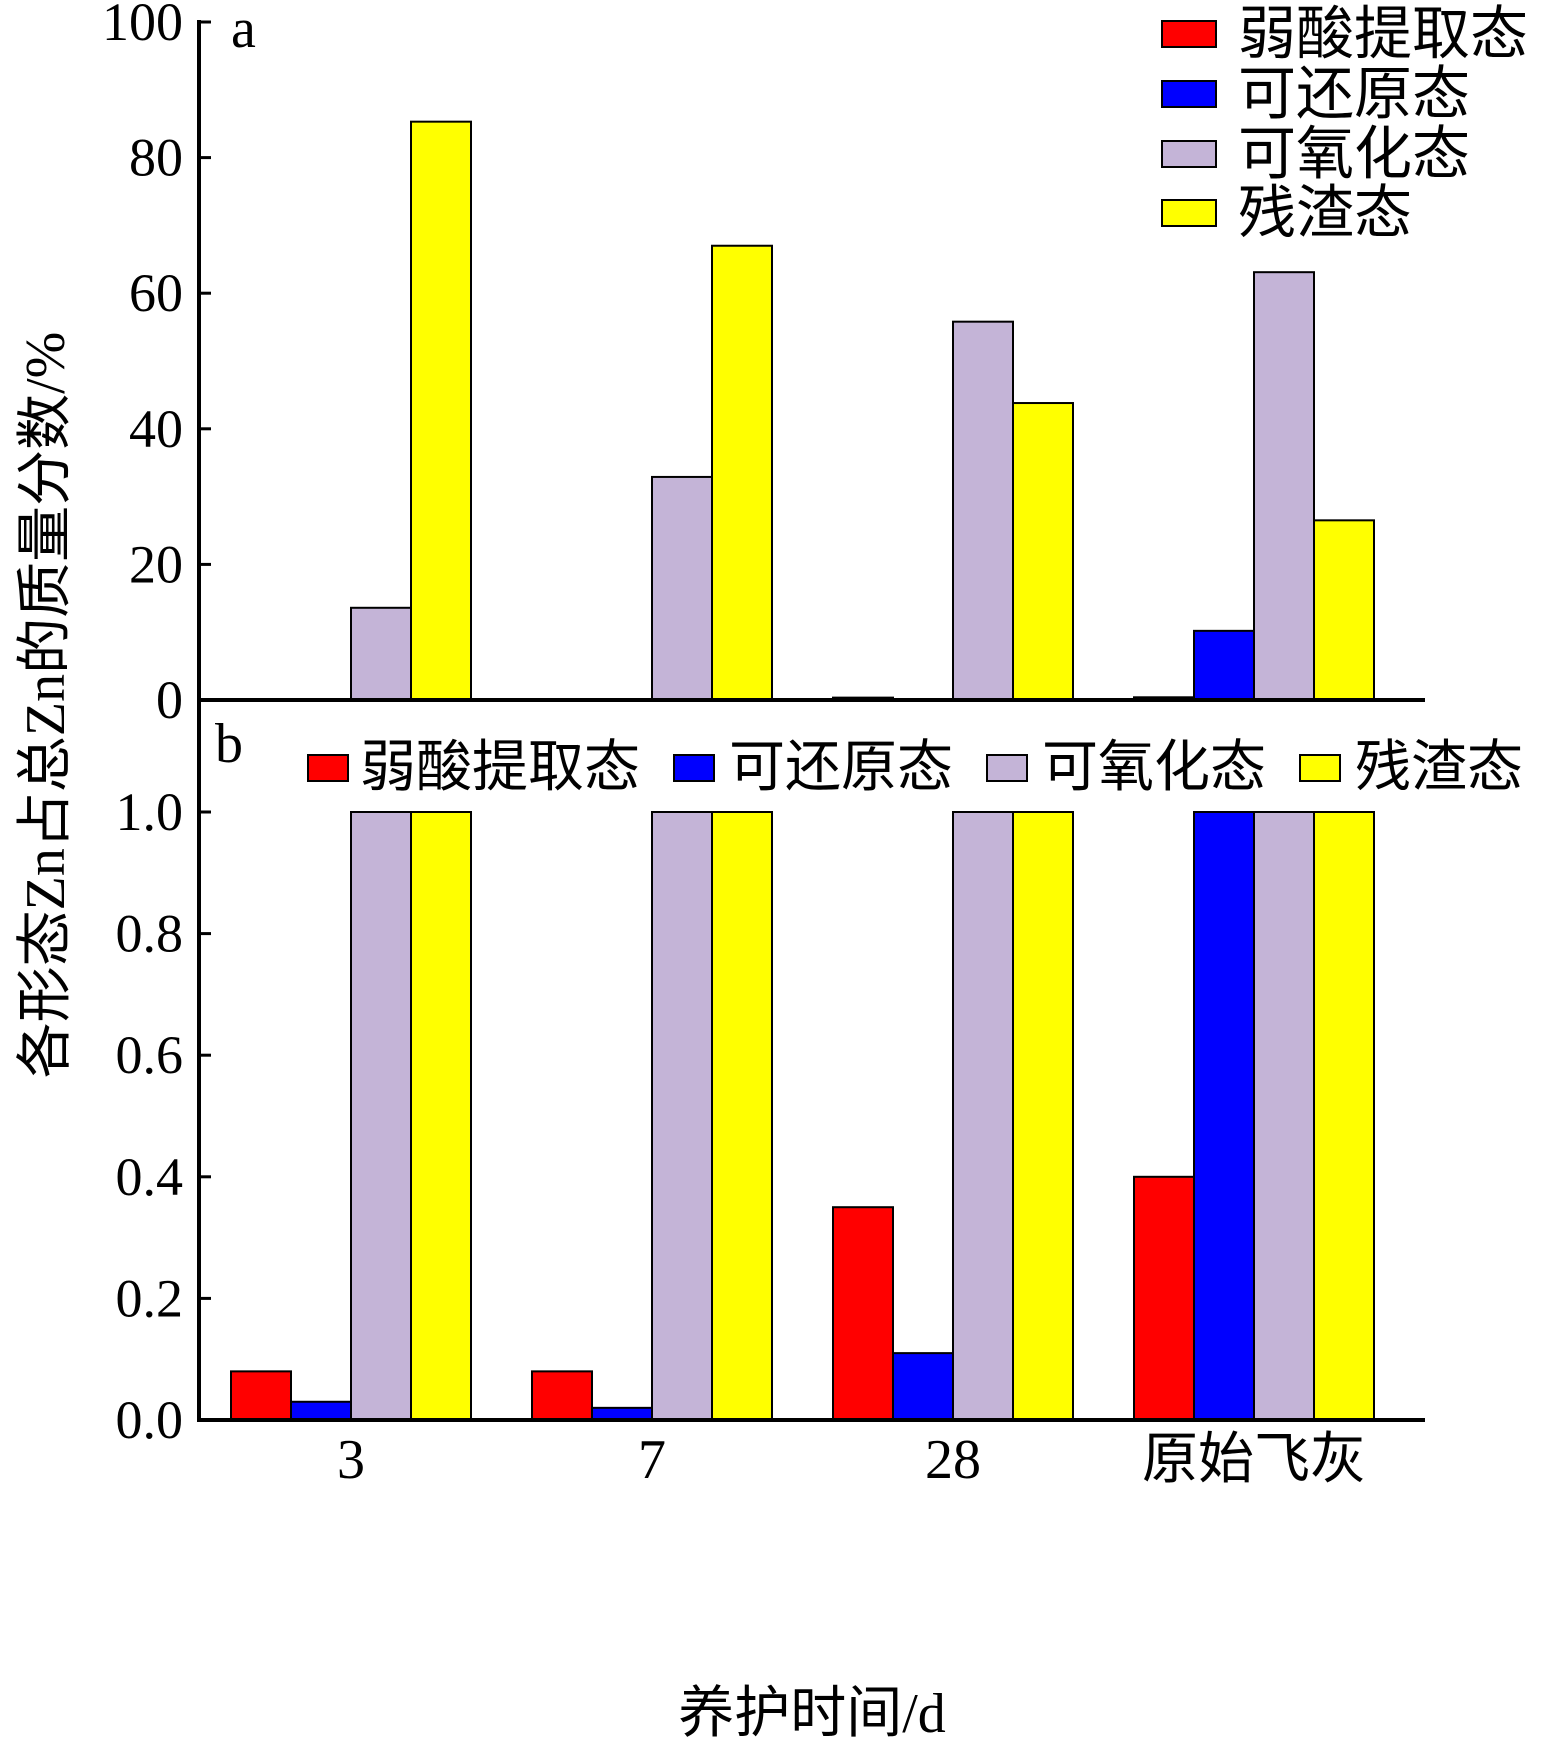 This screenshot has width=1559, height=1748. What do you see at coordinates (156, 564) in the screenshot?
I see `y-tick-label-p1: 20` at bounding box center [156, 564].